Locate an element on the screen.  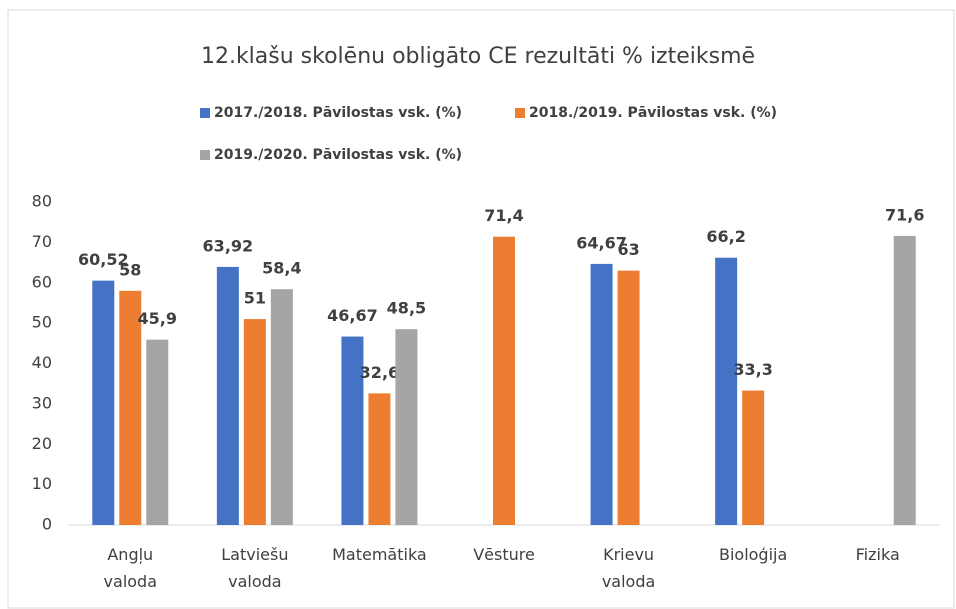
data-label: 46,67 is located at coordinates (352, 315).